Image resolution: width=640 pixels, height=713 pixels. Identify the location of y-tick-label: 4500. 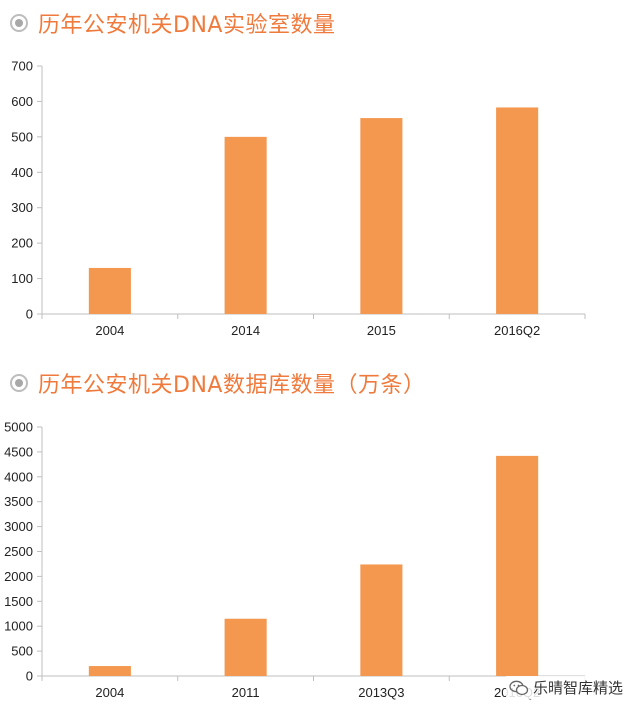
(18, 451).